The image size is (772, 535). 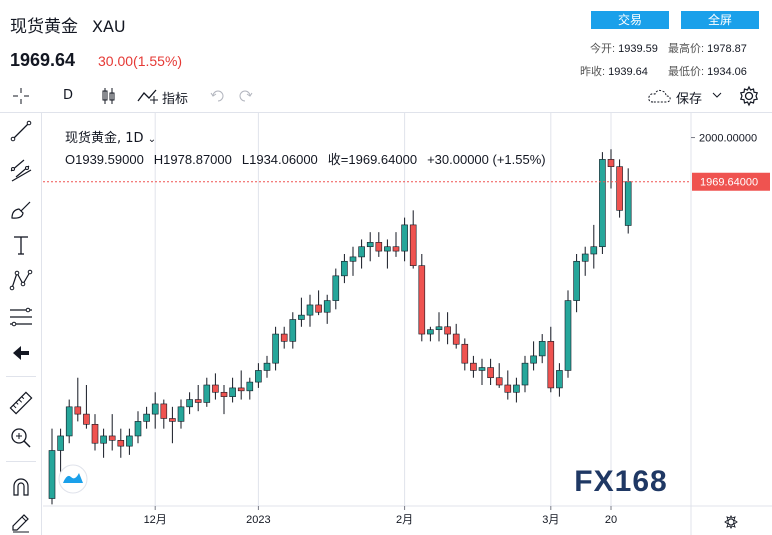 I want to click on fib-retracement-icon, so click(x=21, y=317).